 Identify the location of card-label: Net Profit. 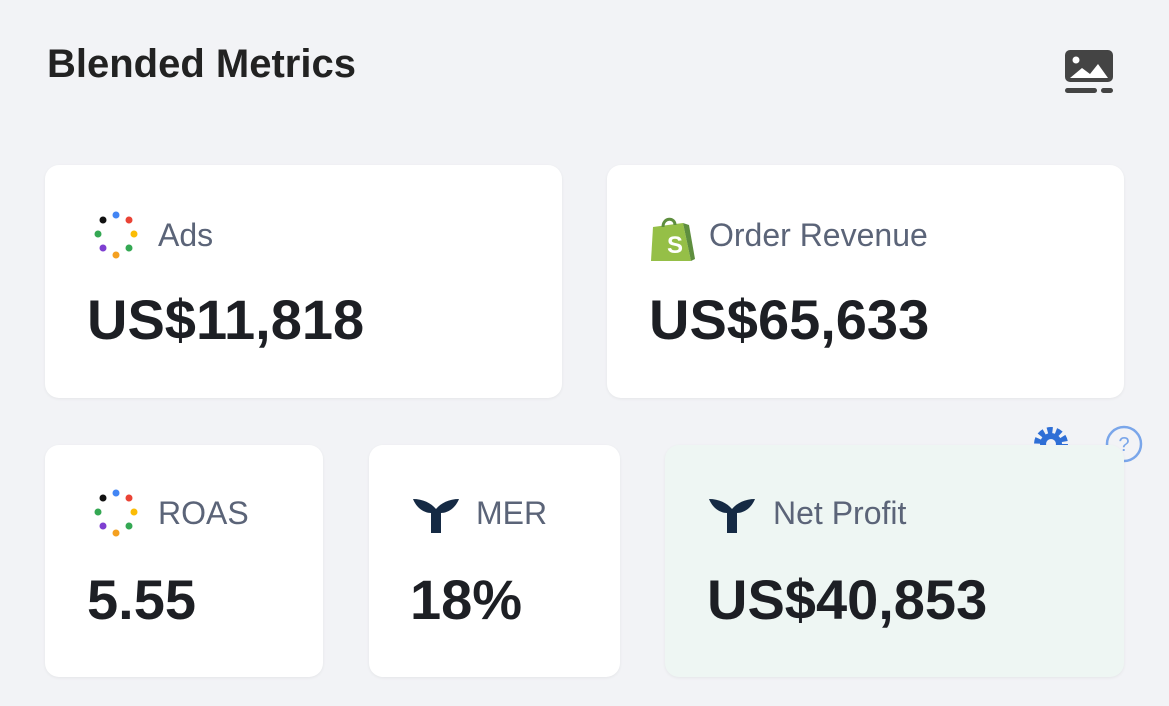
(840, 513).